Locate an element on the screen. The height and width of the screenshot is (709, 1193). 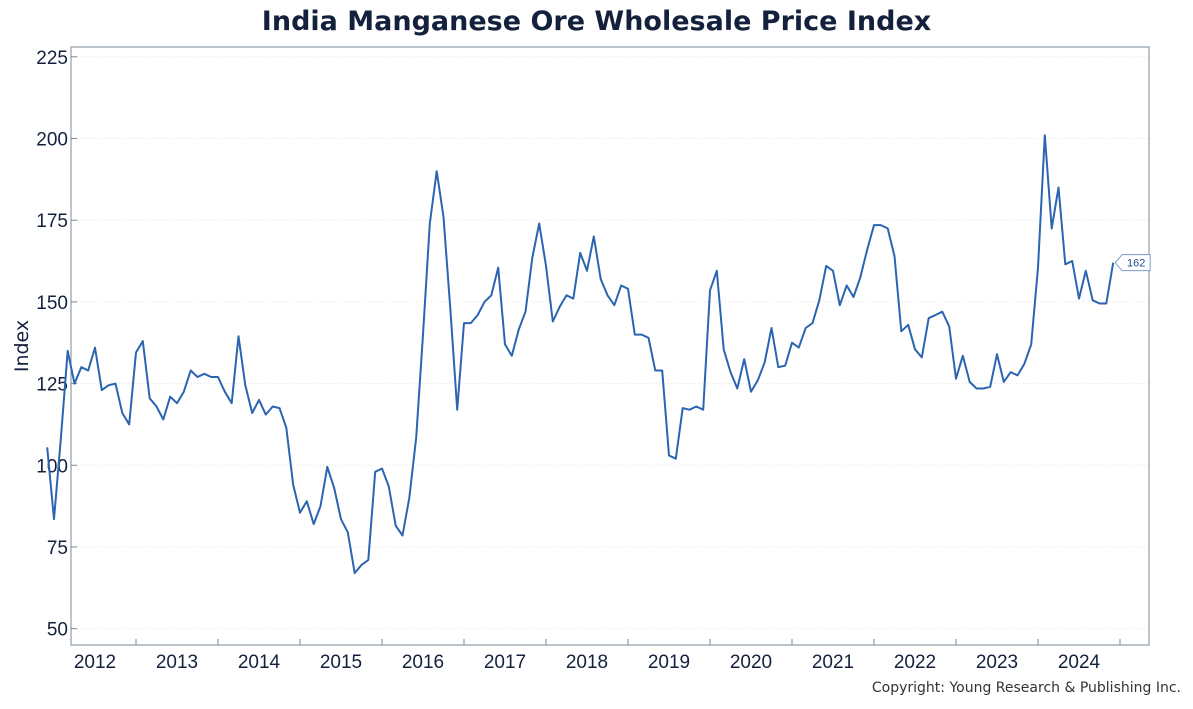
last-value-callout: 162 is located at coordinates (1132, 263).